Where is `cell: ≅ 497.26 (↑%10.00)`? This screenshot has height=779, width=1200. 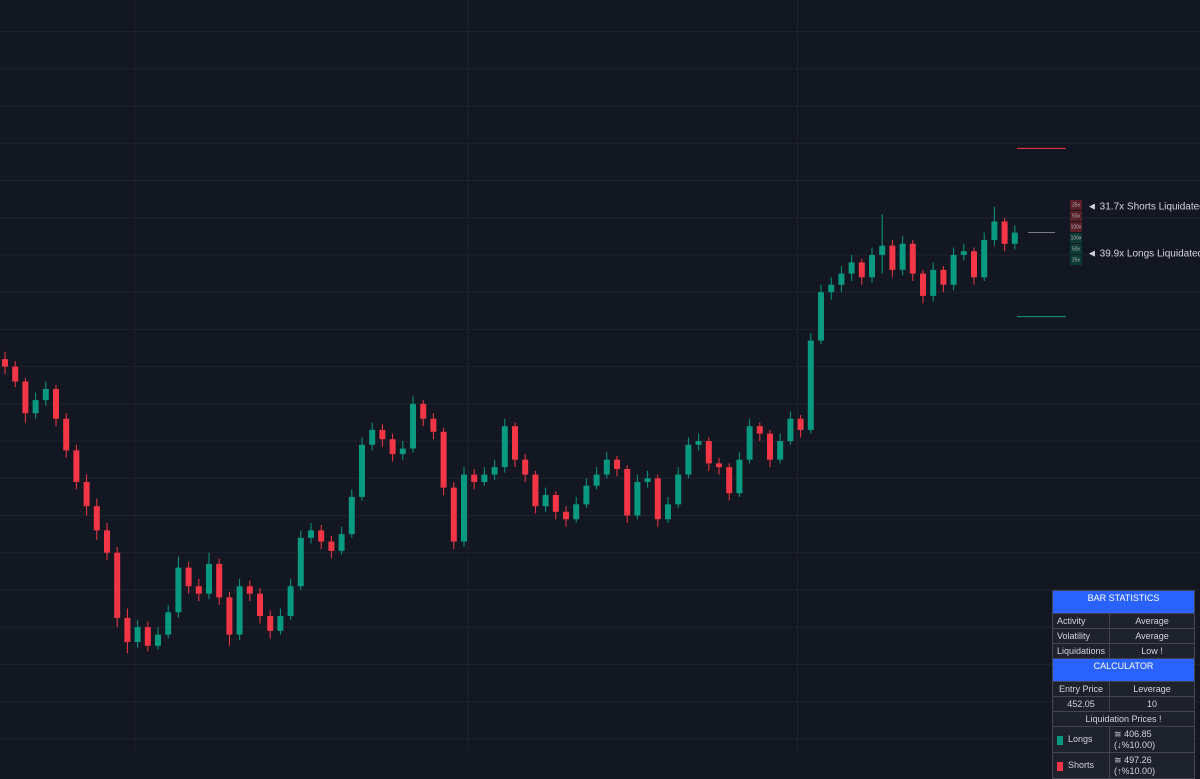 cell: ≅ 497.26 (↑%10.00) is located at coordinates (1152, 765).